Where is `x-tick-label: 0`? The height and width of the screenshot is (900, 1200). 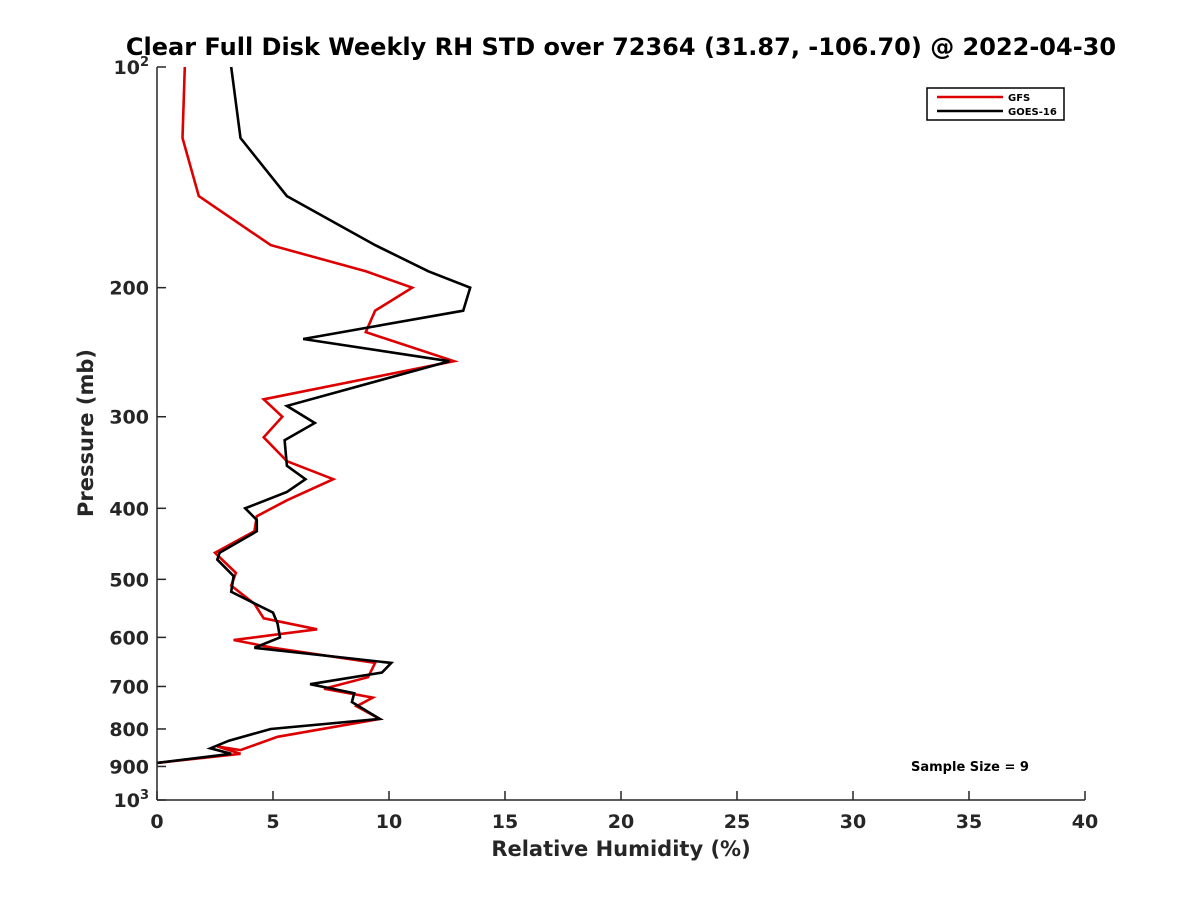 x-tick-label: 0 is located at coordinates (156, 822).